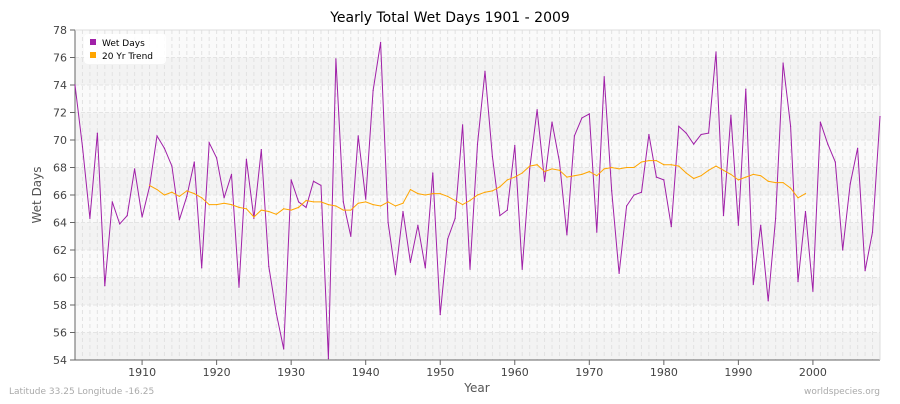 The width and height of the screenshot is (900, 404). I want to click on chart-title: Yearly Total Wet Days 1901 - 2009, so click(449, 18).